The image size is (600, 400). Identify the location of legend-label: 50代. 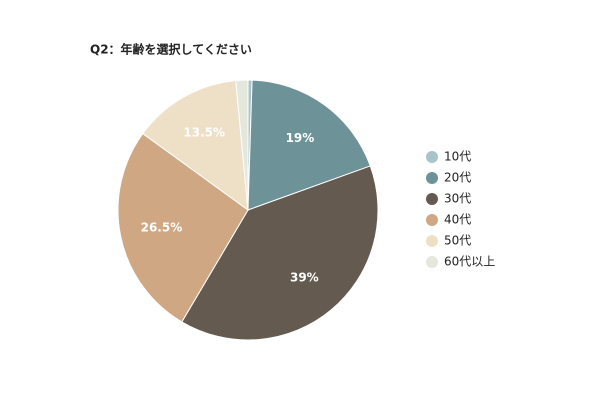
(457, 241).